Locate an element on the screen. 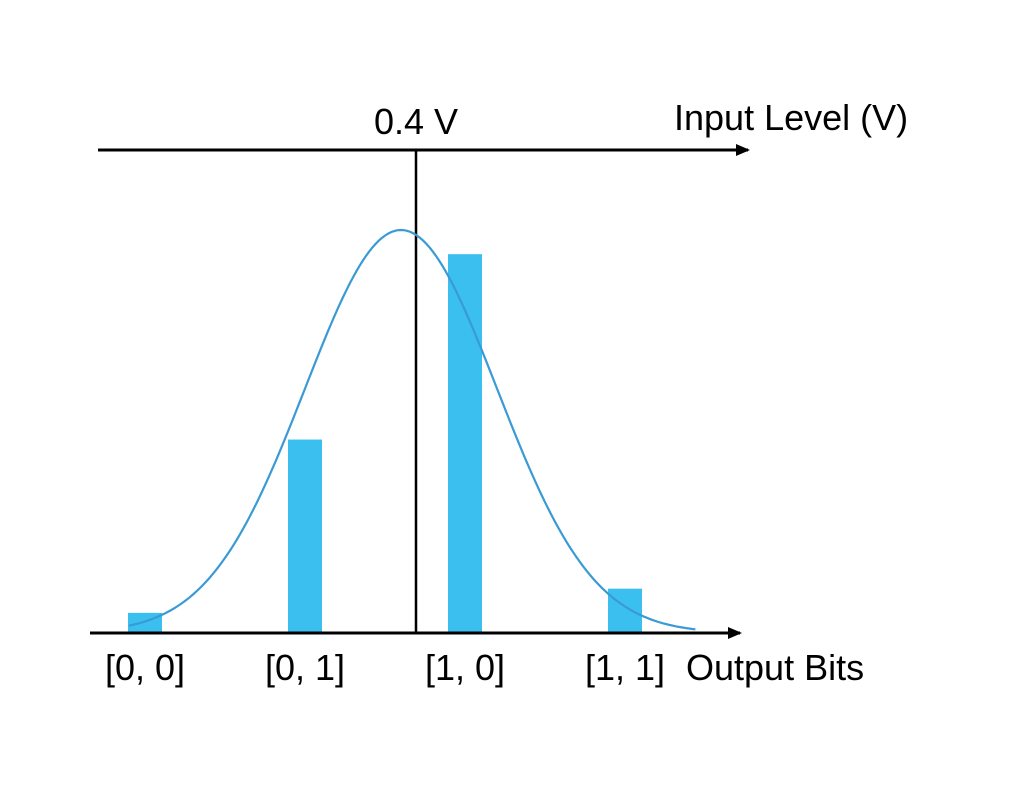  threshold-label: 0.4 V is located at coordinates (416, 121).